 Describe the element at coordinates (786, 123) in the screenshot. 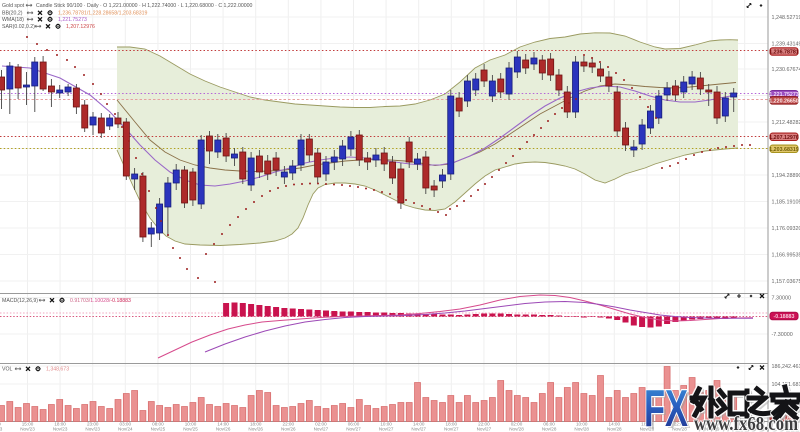

I see `svg-text: 1,212.48282` at that location.